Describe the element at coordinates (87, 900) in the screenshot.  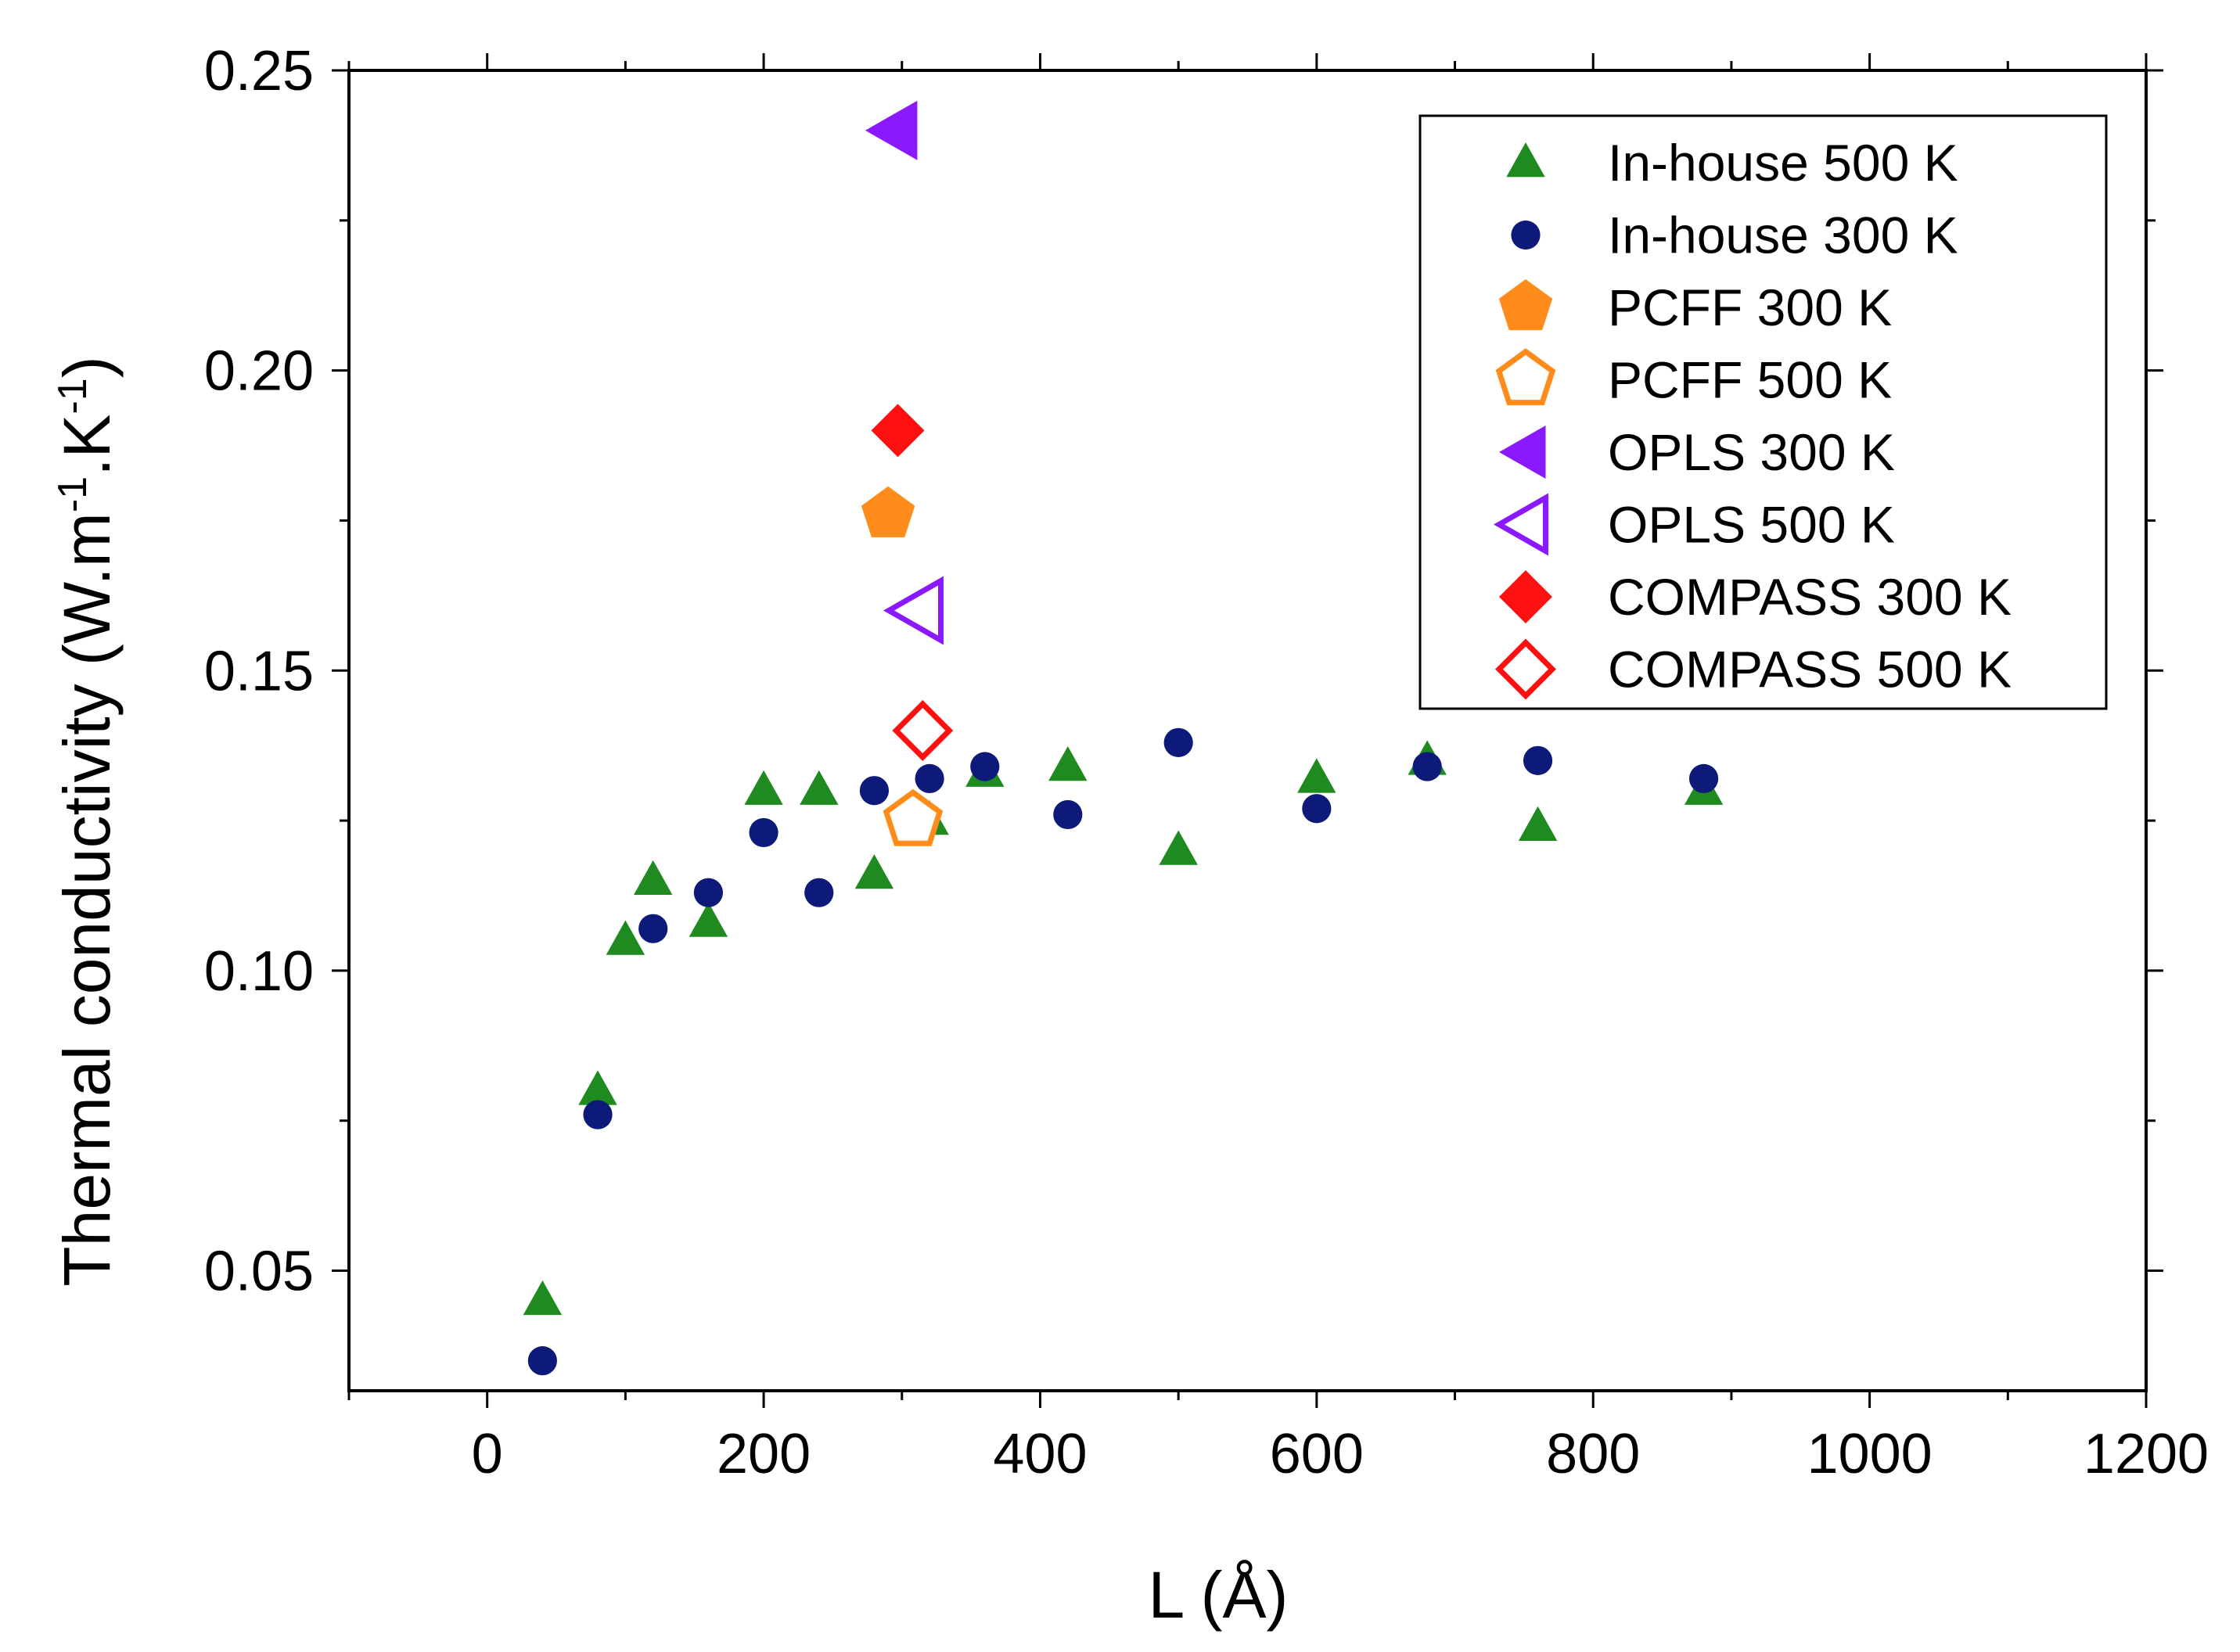
I see `y-axis-title-main: Thermal conductivity (W.m` at that location.